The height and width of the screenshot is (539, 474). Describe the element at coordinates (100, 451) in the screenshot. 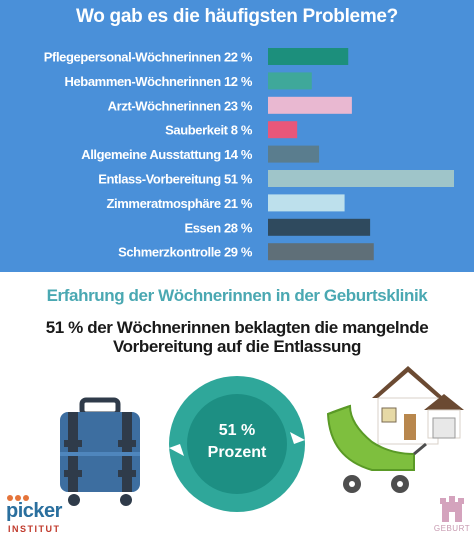

I see `suitcase-icon` at that location.